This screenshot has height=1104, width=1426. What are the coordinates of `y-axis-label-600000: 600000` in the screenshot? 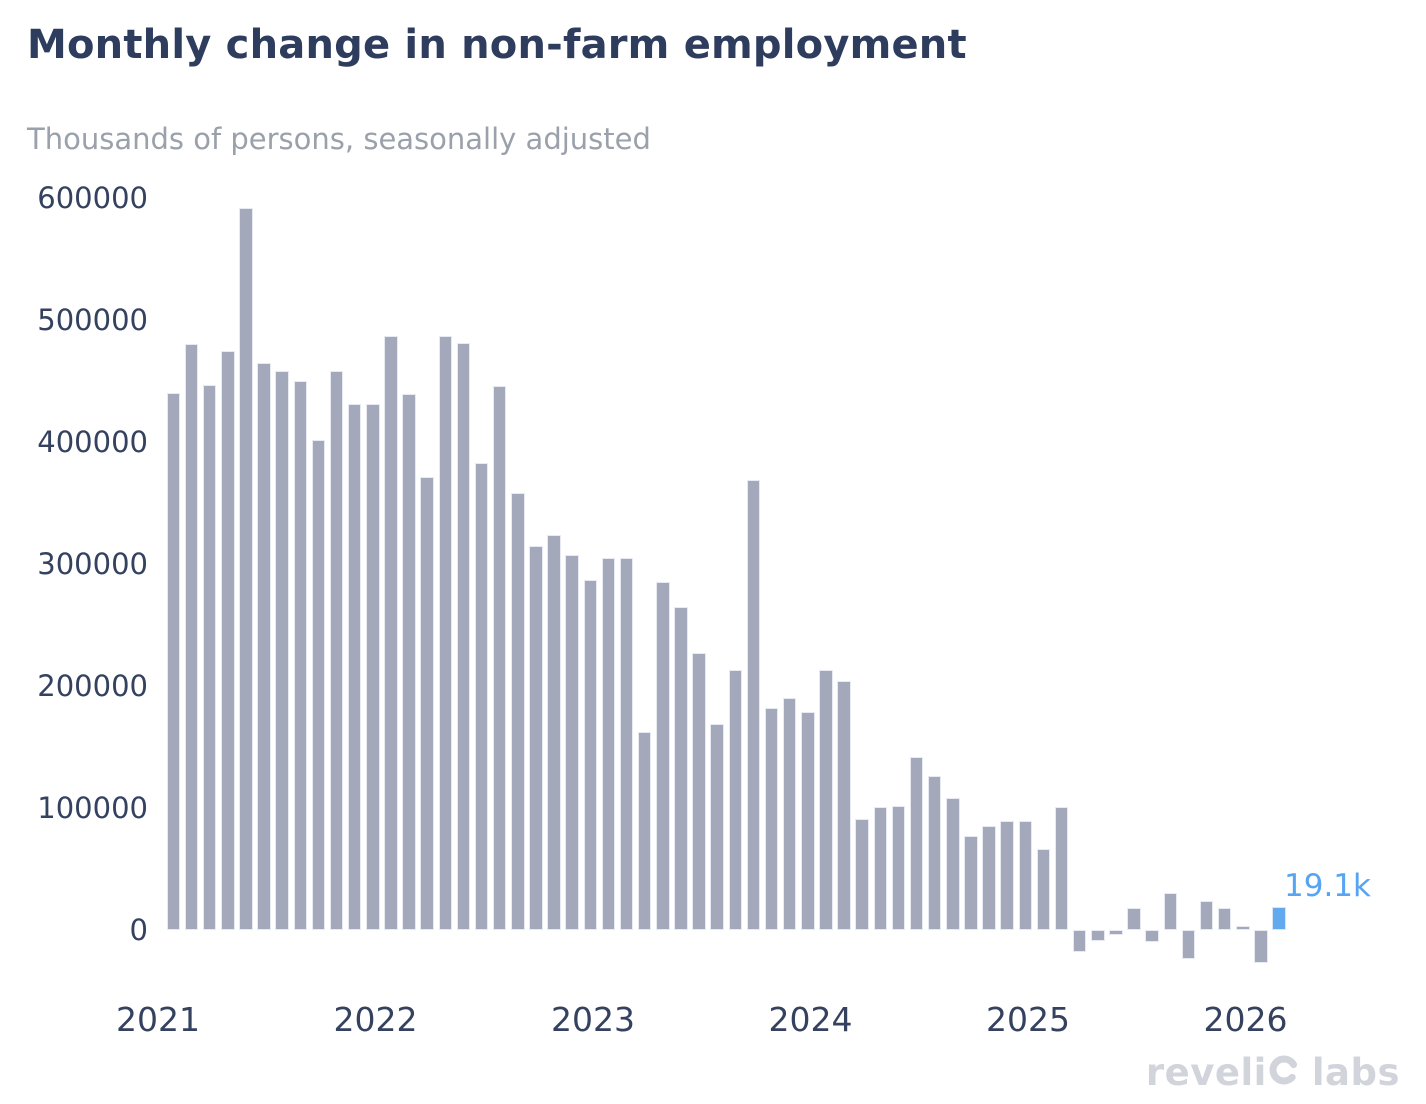 It's located at (92, 198).